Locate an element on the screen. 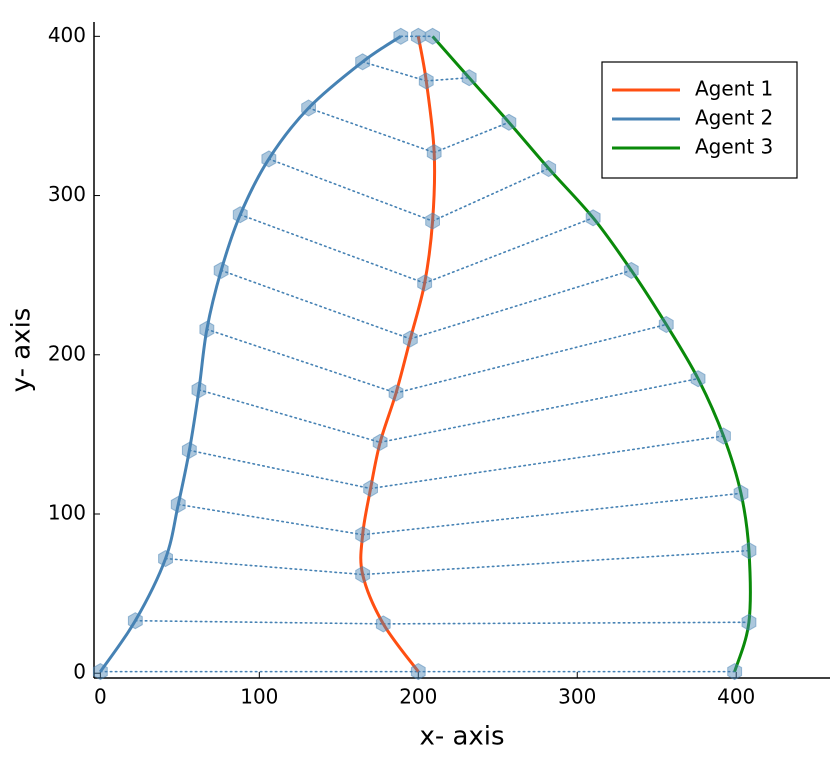 The image size is (830, 762). x-axis-title: x- axis is located at coordinates (461, 737).